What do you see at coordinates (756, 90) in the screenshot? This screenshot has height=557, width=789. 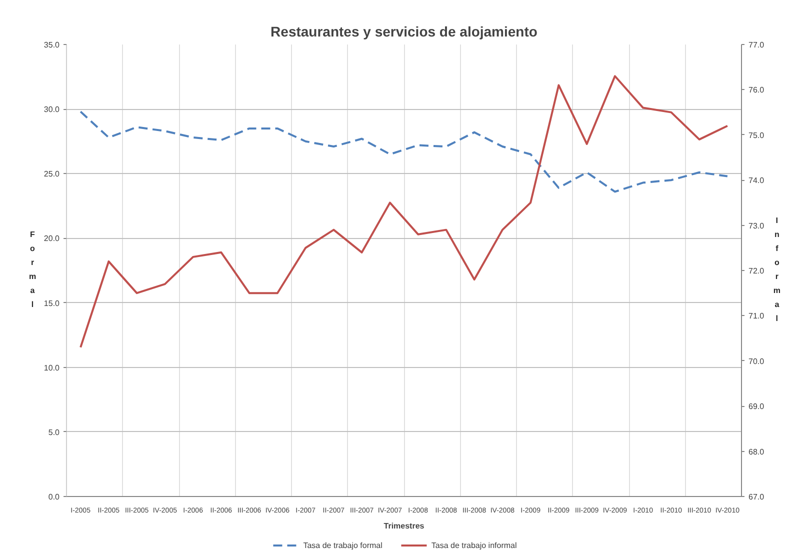 I see `y2-tick-label: 76.0` at bounding box center [756, 90].